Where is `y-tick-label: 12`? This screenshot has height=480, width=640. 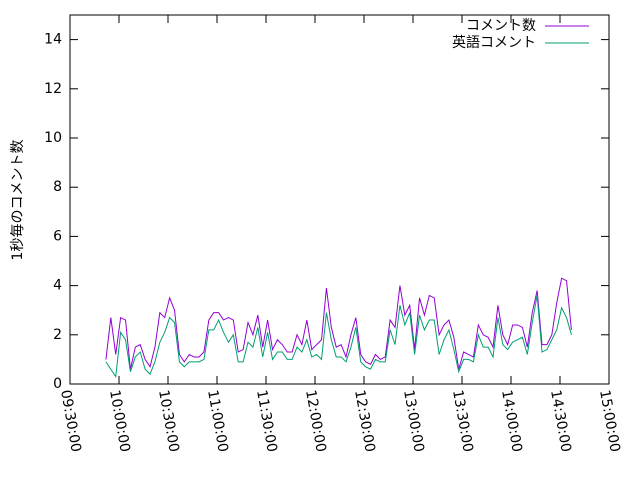
y-tick-label: 12 is located at coordinates (53, 89).